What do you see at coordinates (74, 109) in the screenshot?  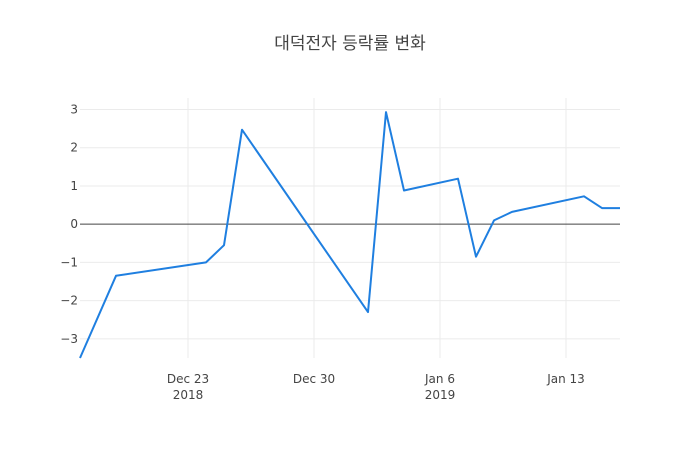 I see `y-tick-label: 3` at bounding box center [74, 109].